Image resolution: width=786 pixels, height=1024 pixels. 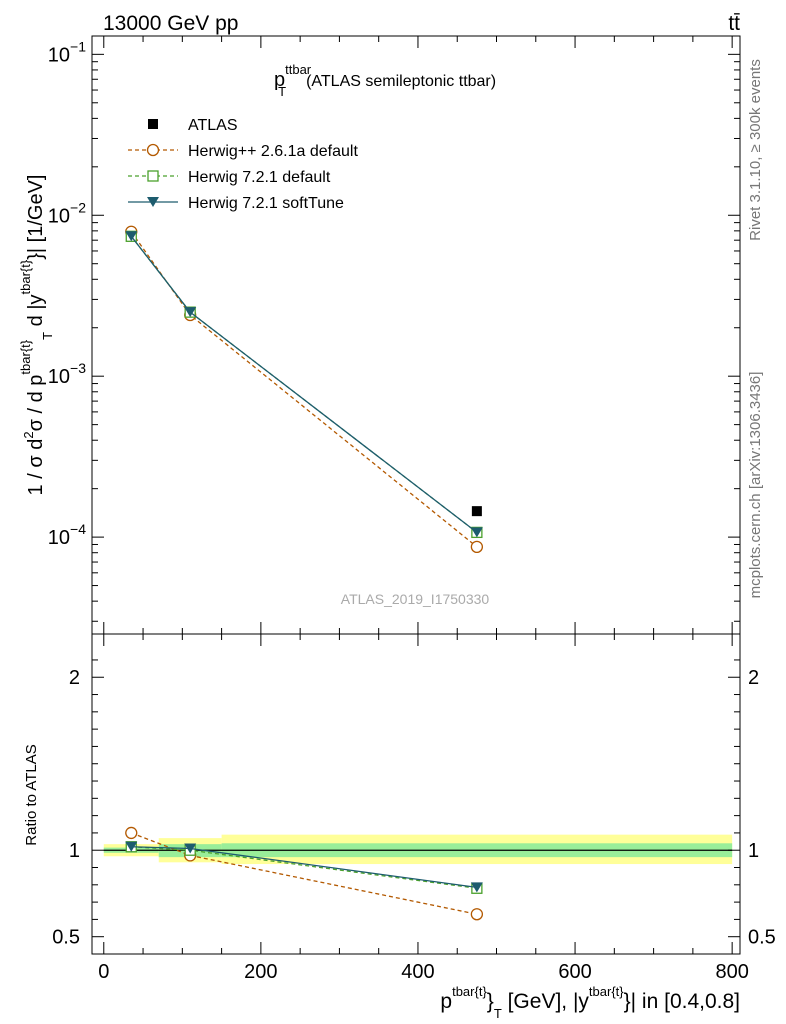 I want to click on main-y-tick-label: 10⁻⁴, so click(x=67, y=535).